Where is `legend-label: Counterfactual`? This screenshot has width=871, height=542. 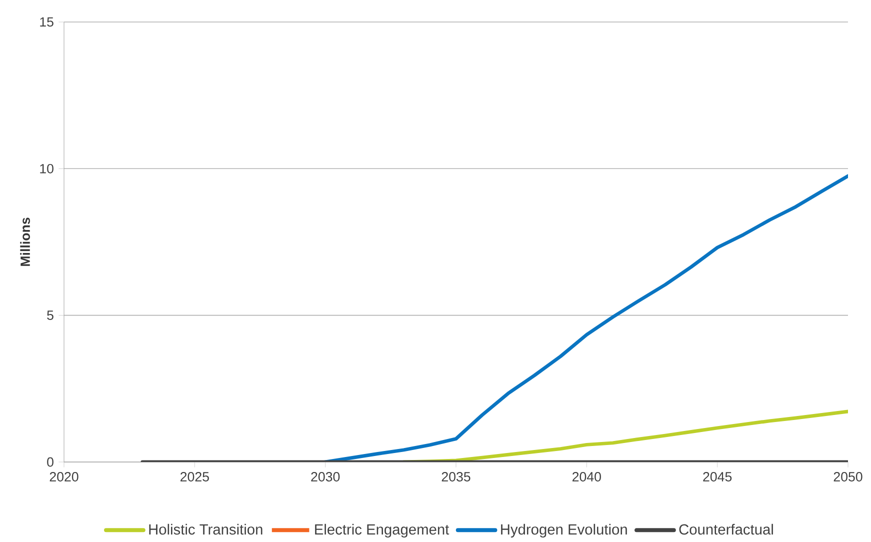 legend-label: Counterfactual is located at coordinates (726, 529).